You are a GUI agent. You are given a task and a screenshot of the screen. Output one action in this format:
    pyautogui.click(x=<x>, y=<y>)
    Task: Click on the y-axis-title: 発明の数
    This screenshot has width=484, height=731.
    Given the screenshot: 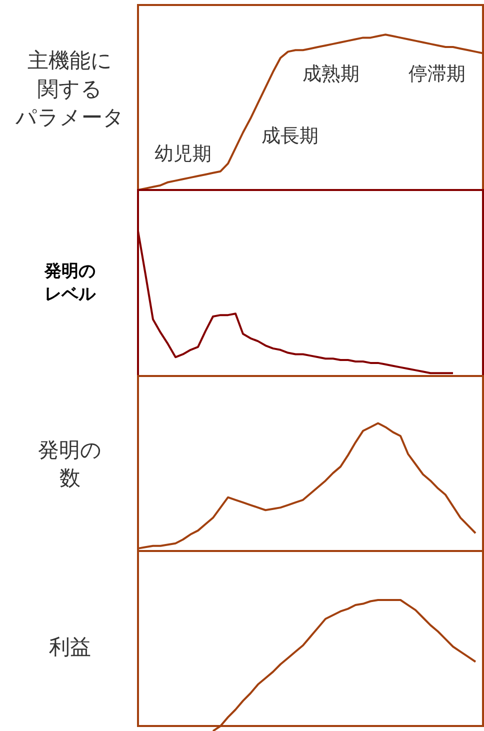 What is the action you would take?
    pyautogui.click(x=70, y=464)
    